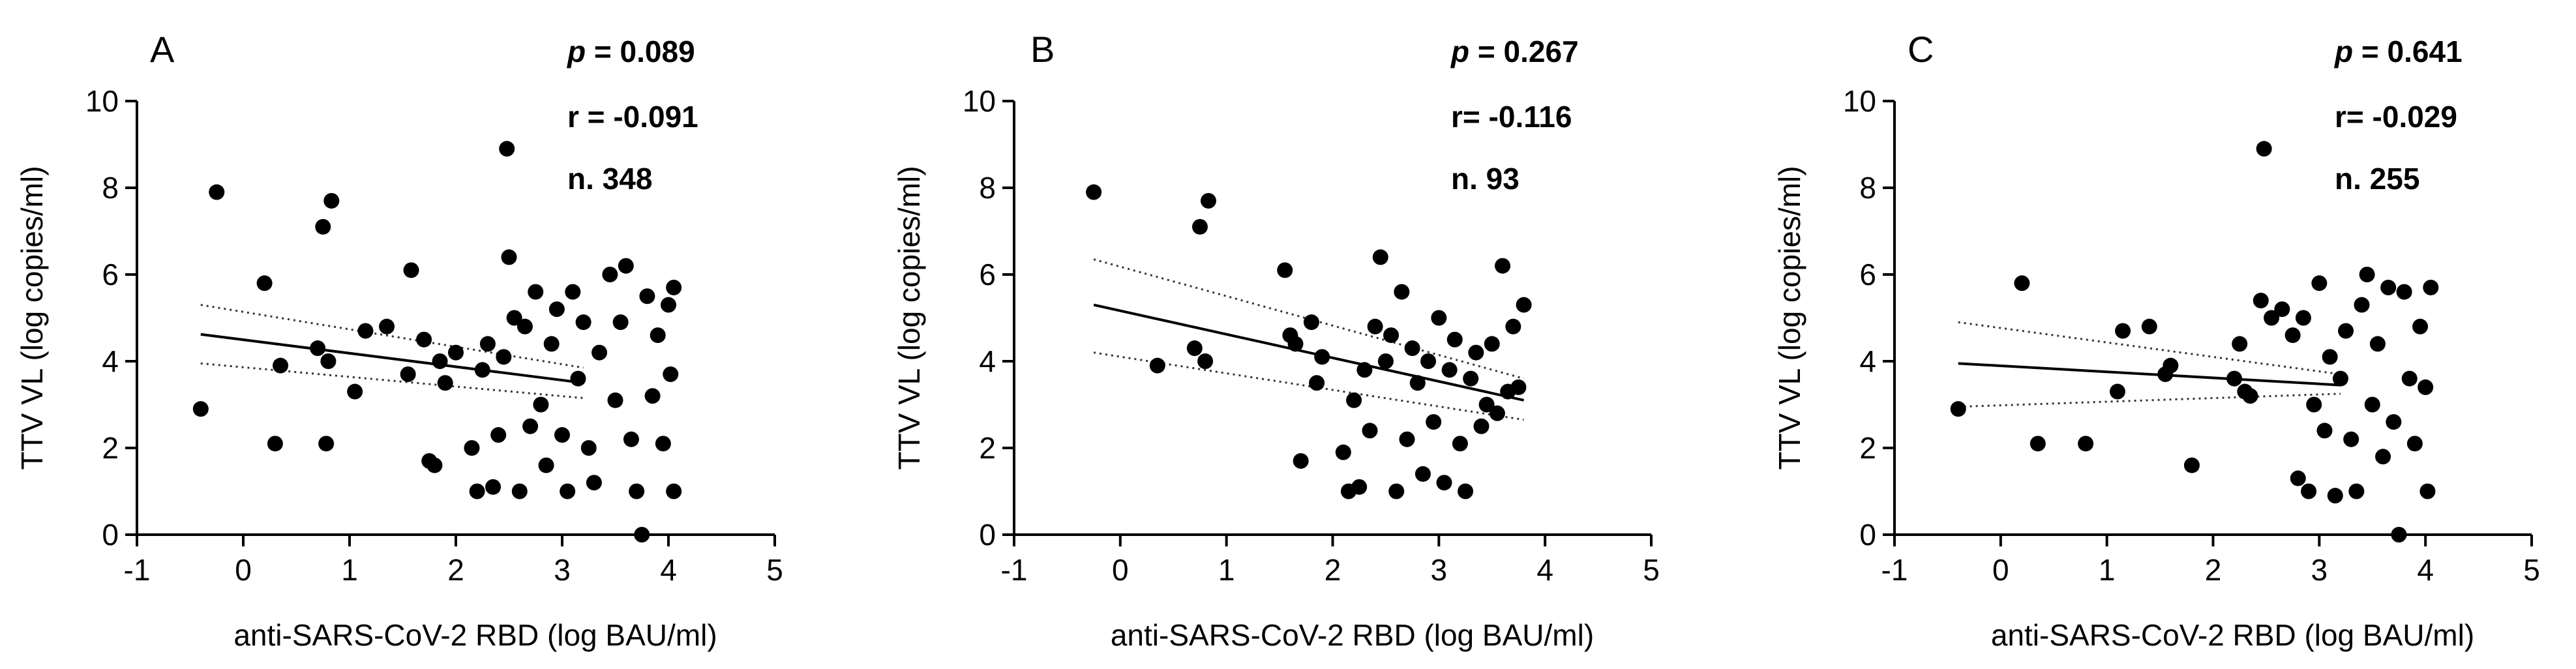  Describe the element at coordinates (1921, 49) in the screenshot. I see `panel-label: C` at that location.